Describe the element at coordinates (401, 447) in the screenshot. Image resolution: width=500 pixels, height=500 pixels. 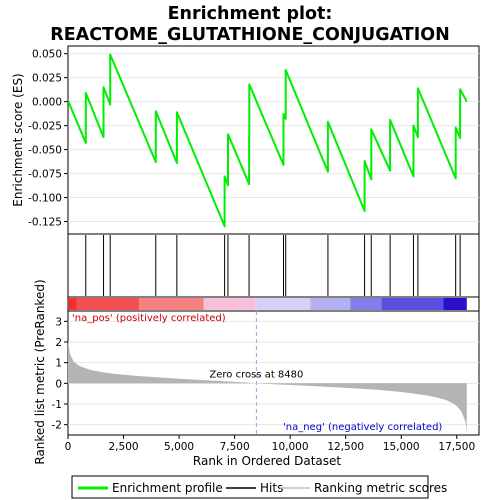
I see `x-tick-label: 15,000` at that location.